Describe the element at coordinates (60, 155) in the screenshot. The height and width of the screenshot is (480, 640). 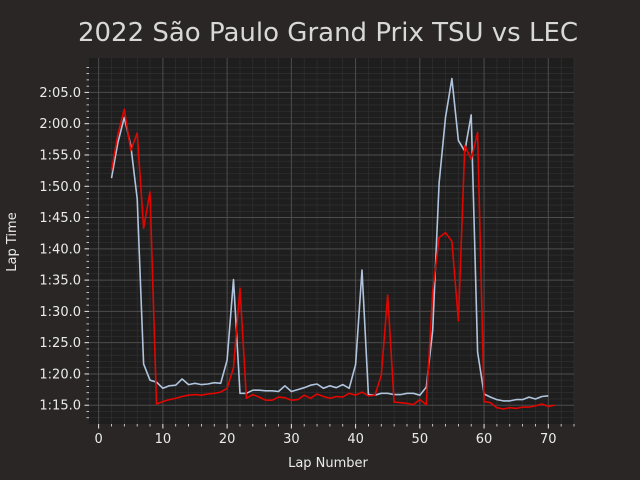
I see `y-tick-label: 1:55.0` at that location.